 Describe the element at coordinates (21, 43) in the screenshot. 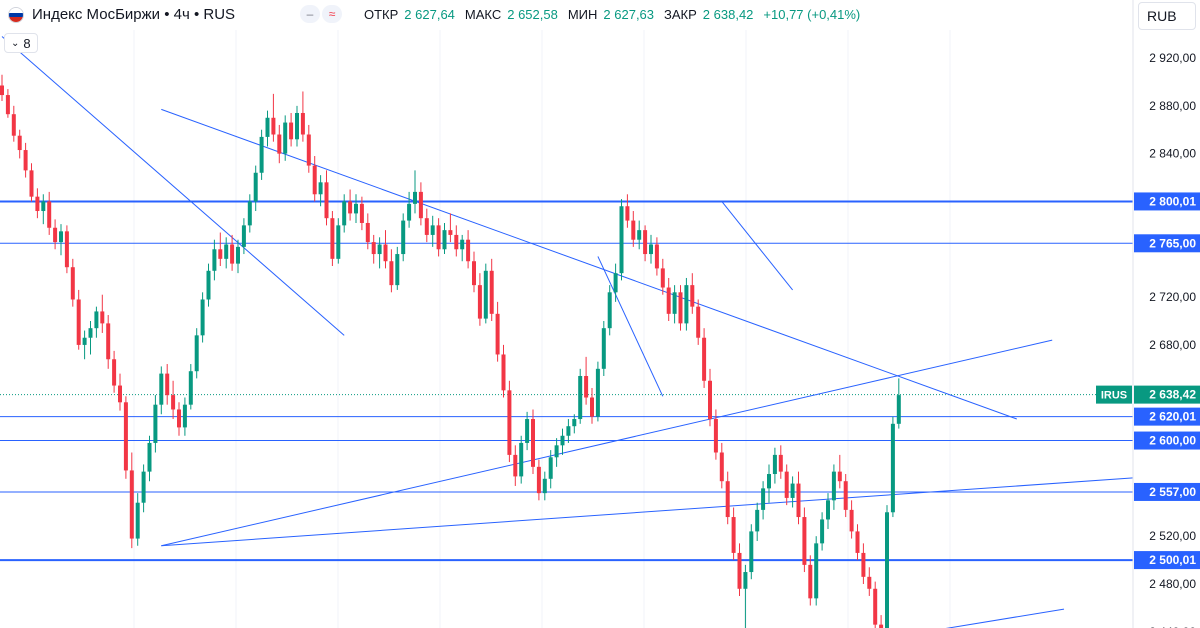

I see `indicators-toggle: ⌄ 8` at that location.